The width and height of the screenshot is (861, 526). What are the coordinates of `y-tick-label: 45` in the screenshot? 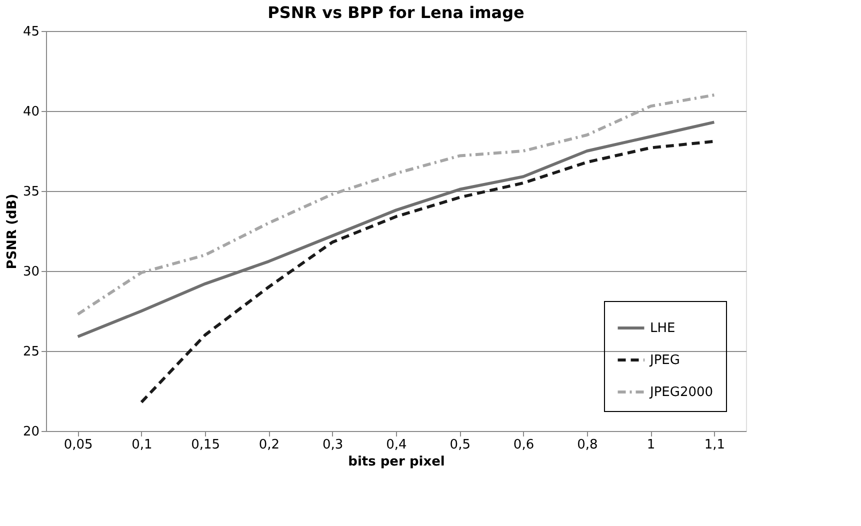 It's located at (31, 32).